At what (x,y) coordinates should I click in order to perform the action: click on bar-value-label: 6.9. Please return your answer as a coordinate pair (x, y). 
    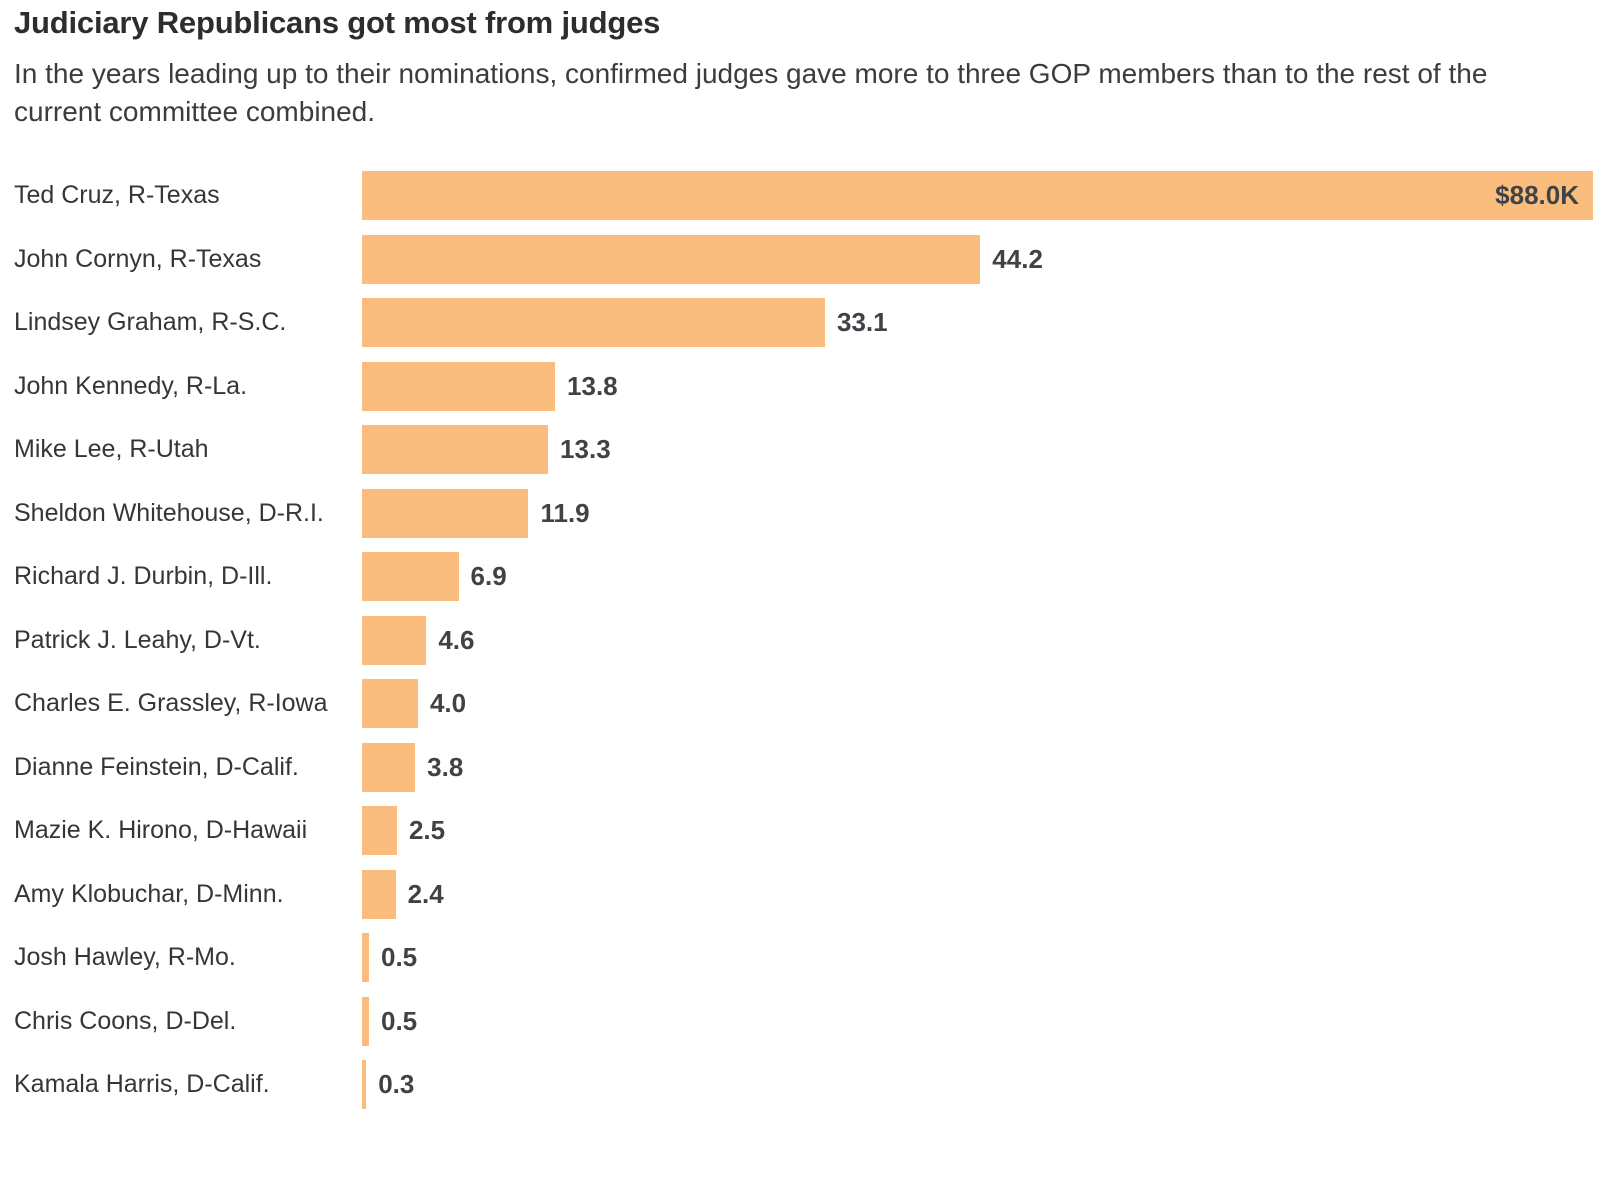
    Looking at the image, I should click on (488, 576).